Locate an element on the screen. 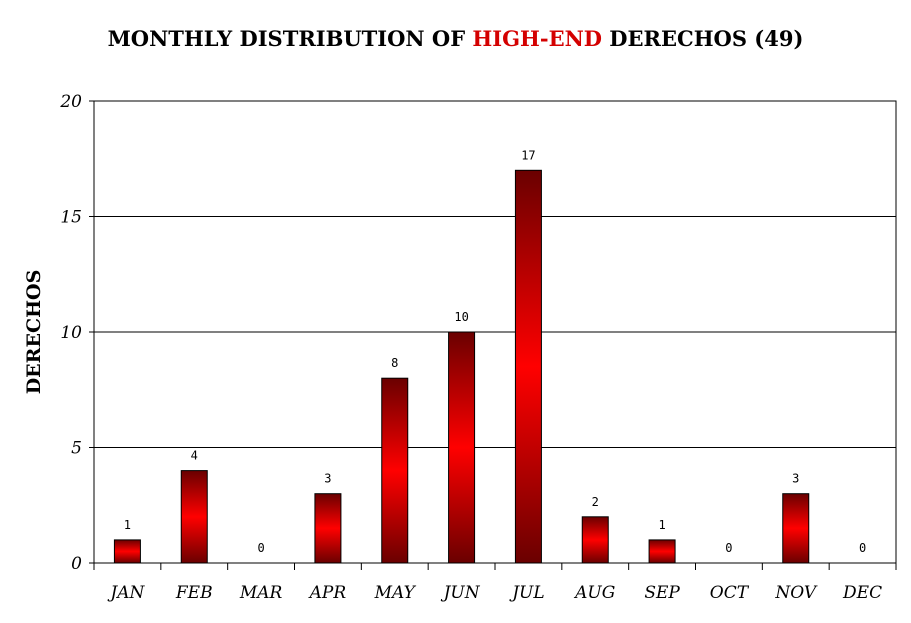 This screenshot has height=623, width=911. x-tick-label-mar: MAR is located at coordinates (261, 593).